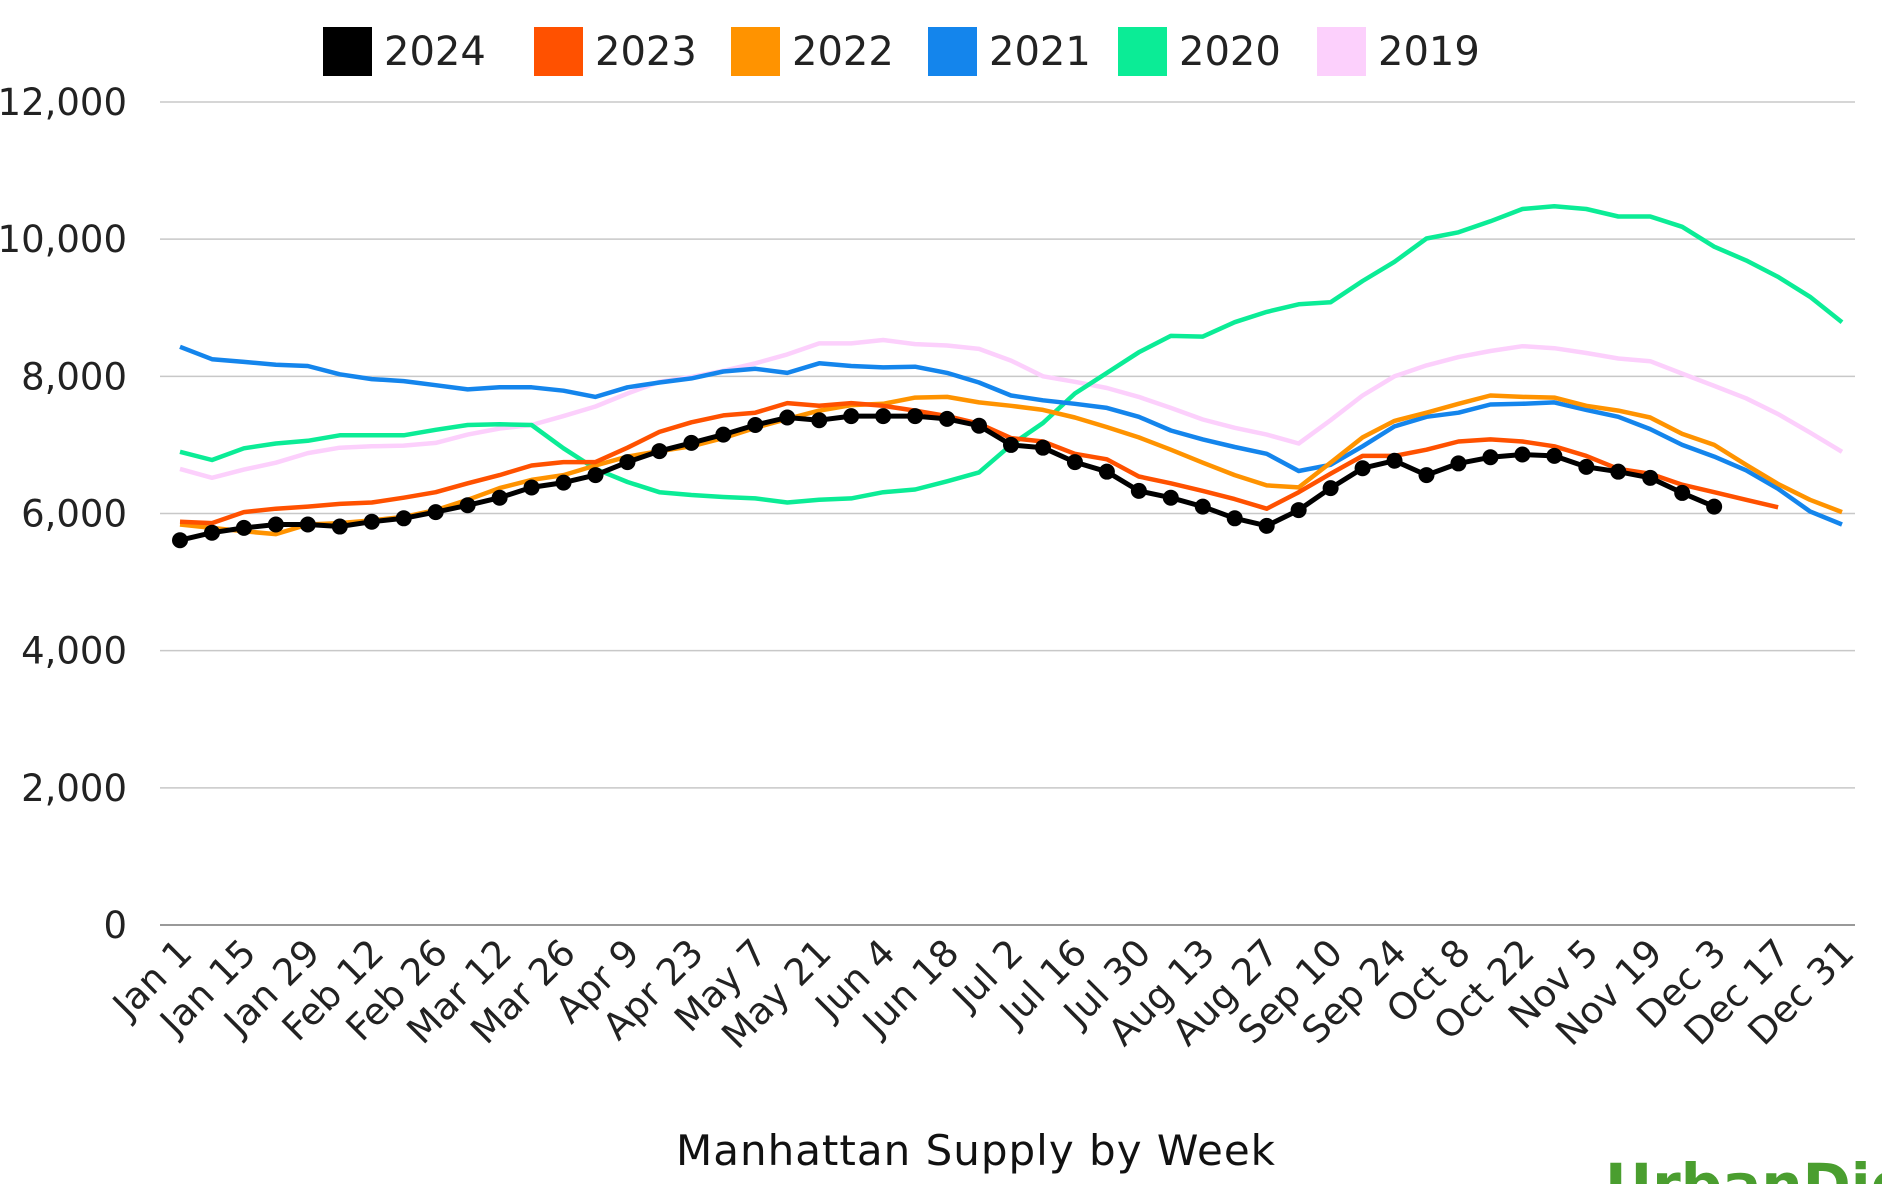  Describe the element at coordinates (901, 51) in the screenshot. I see `legend: 2024 2023 2022 2021 2020 2019` at that location.